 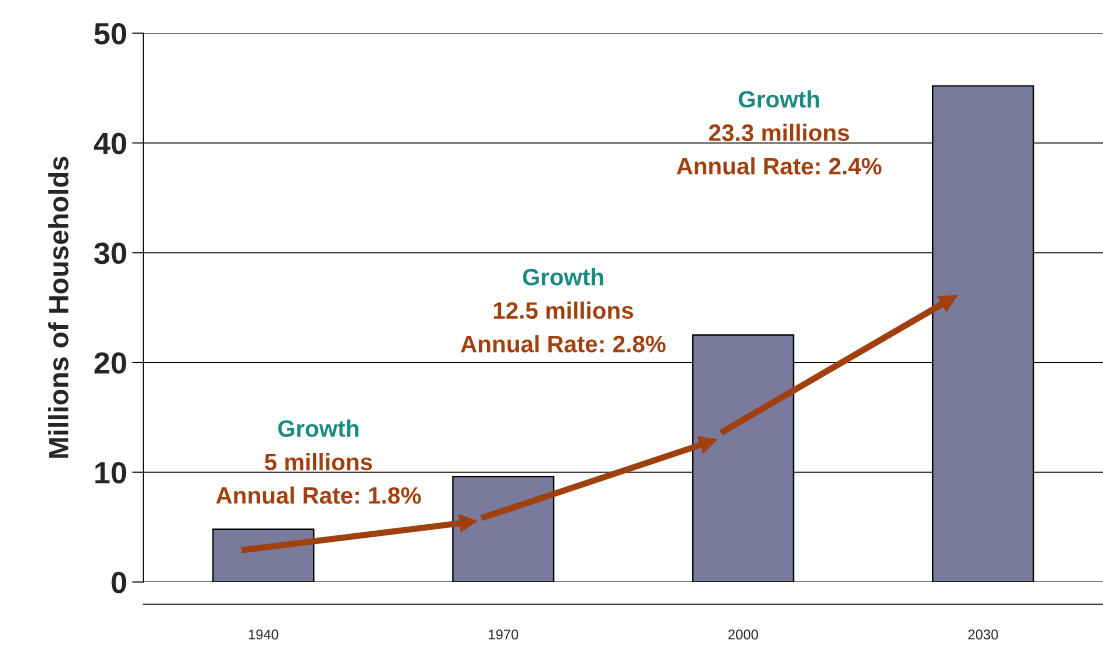 I want to click on y-tick-label: 40, so click(x=110, y=143).